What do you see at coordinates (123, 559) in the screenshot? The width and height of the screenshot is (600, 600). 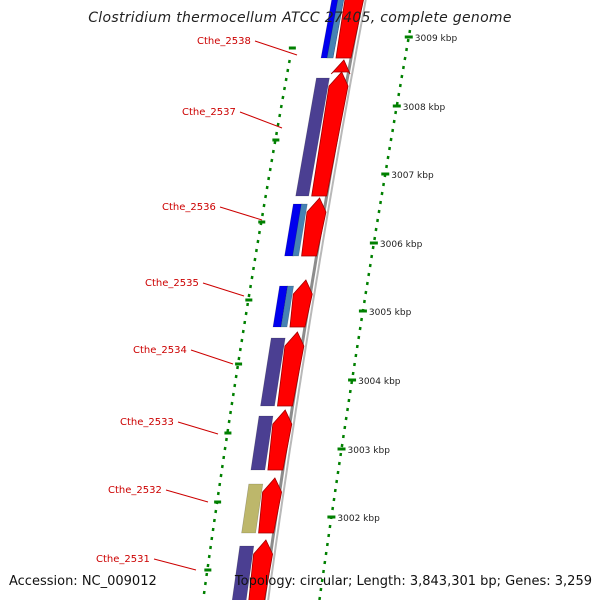 I see `gene-label: Cthe_2531` at bounding box center [123, 559].